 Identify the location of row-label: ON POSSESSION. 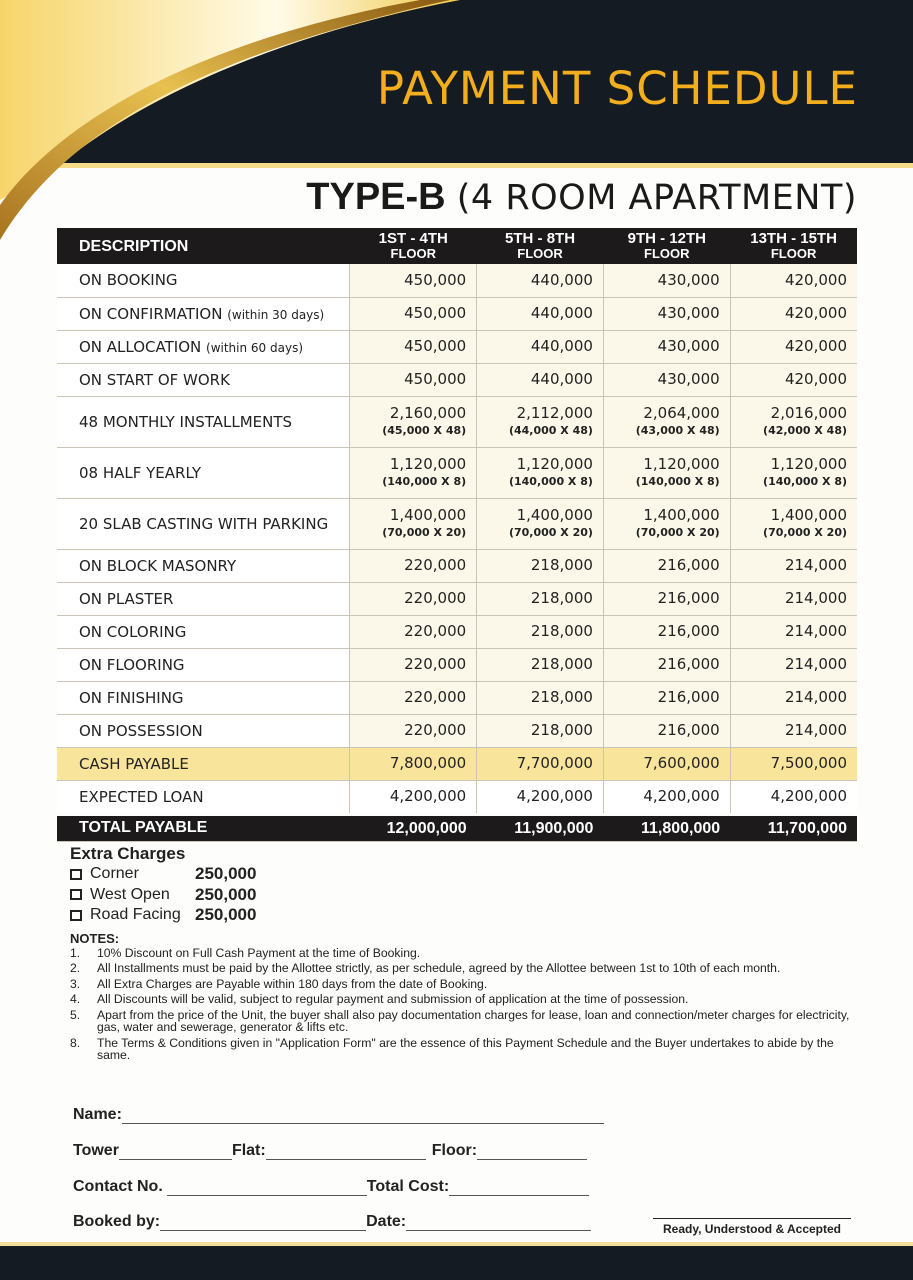
(141, 730).